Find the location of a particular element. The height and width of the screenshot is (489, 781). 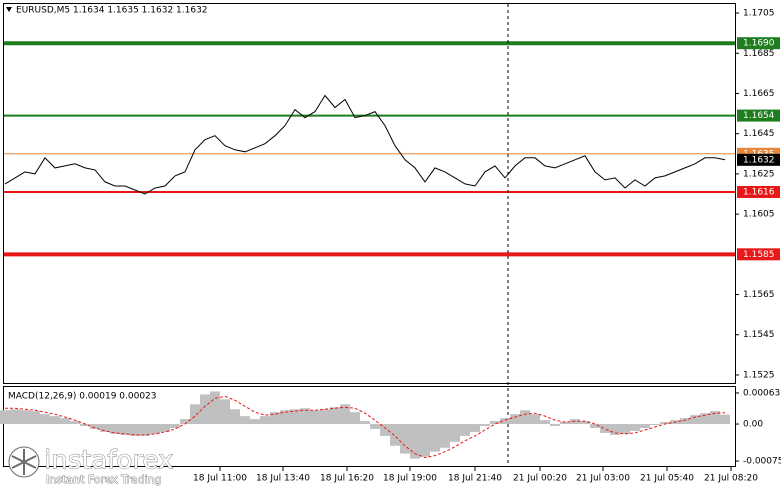

y-tick-label: 1.1605 is located at coordinates (759, 215).